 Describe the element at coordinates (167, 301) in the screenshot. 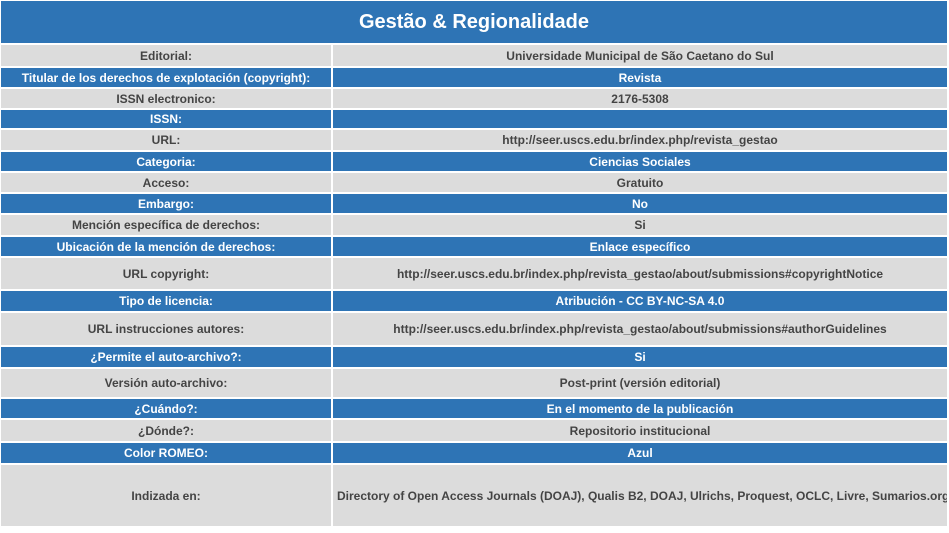

I see `row-label: Tipo de licencia:` at that location.